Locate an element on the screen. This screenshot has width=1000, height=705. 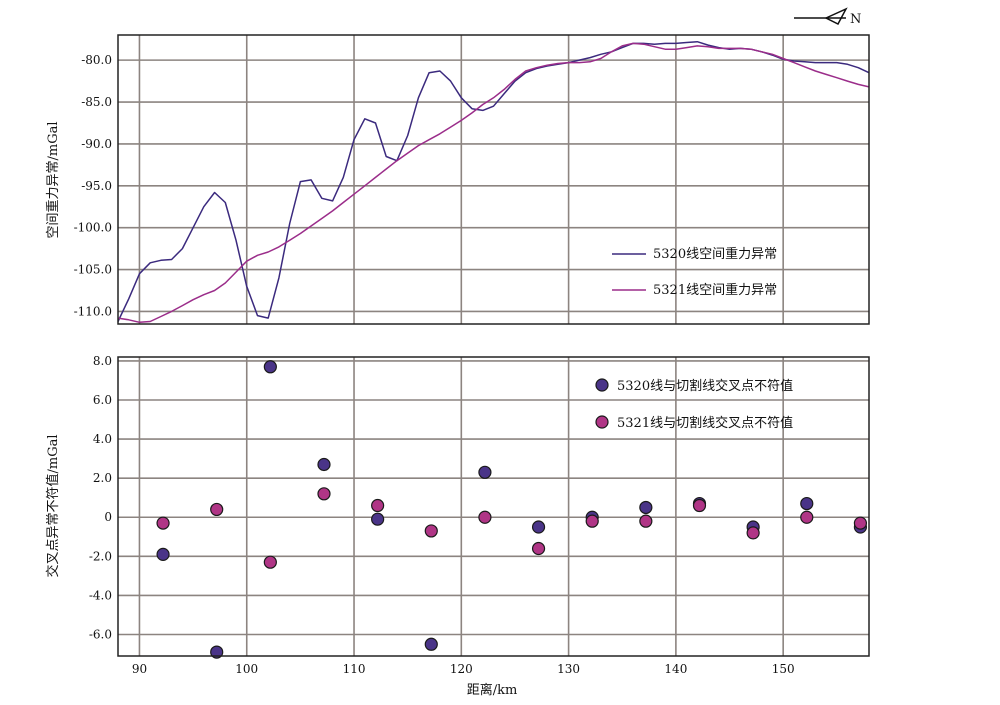
bottom-legend: 5320线与切割线交叉点不符值 5321线与切割线交叉点不符值 is located at coordinates (694, 404).